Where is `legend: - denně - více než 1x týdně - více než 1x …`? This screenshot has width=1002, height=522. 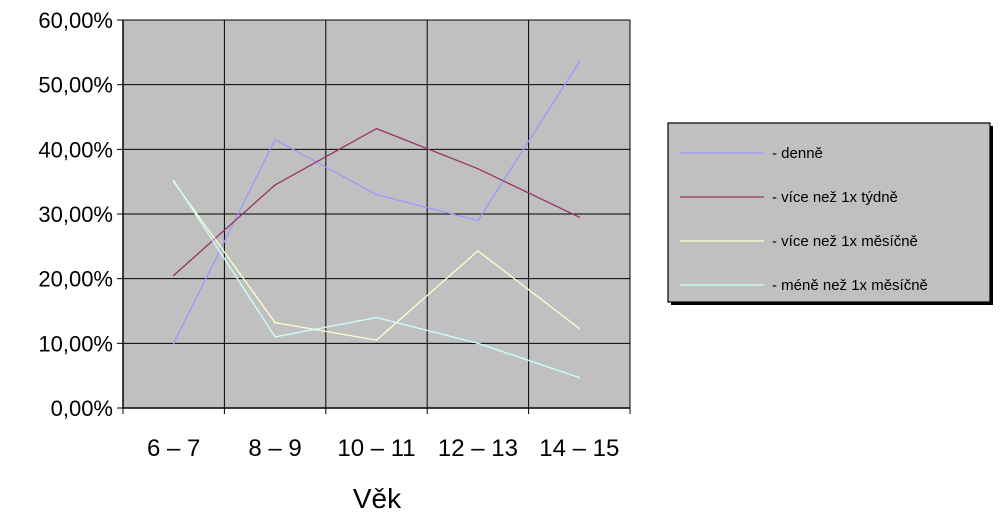 legend: - denně - více než 1x týdně - více než 1x … is located at coordinates (830, 213).